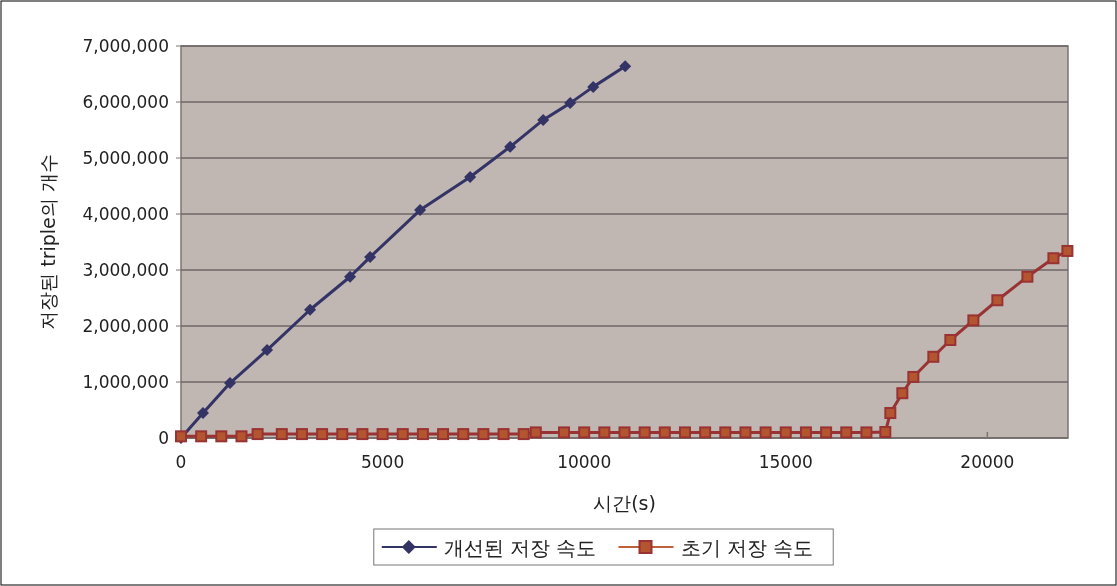 This screenshot has height=586, width=1117. What do you see at coordinates (125, 158) in the screenshot?
I see `y-tick-label: 5,000,000` at bounding box center [125, 158].